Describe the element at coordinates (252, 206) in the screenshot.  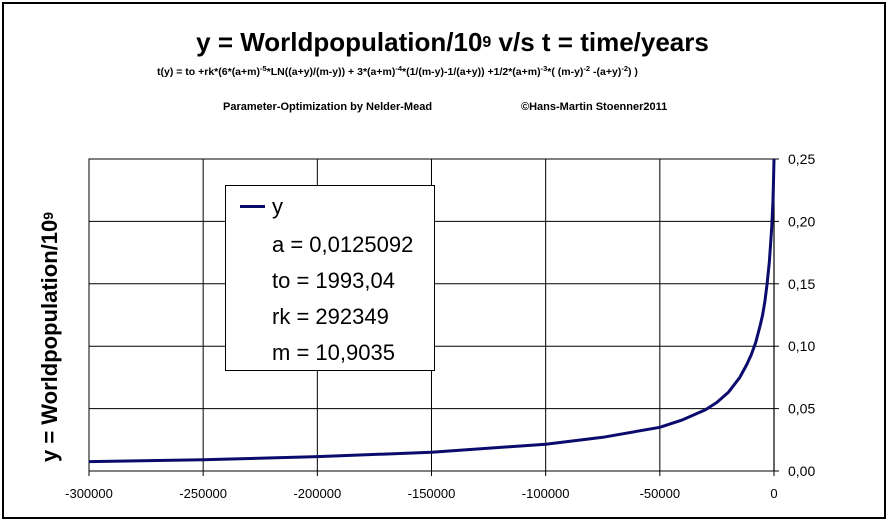
I see `legend-series-swatch` at that location.